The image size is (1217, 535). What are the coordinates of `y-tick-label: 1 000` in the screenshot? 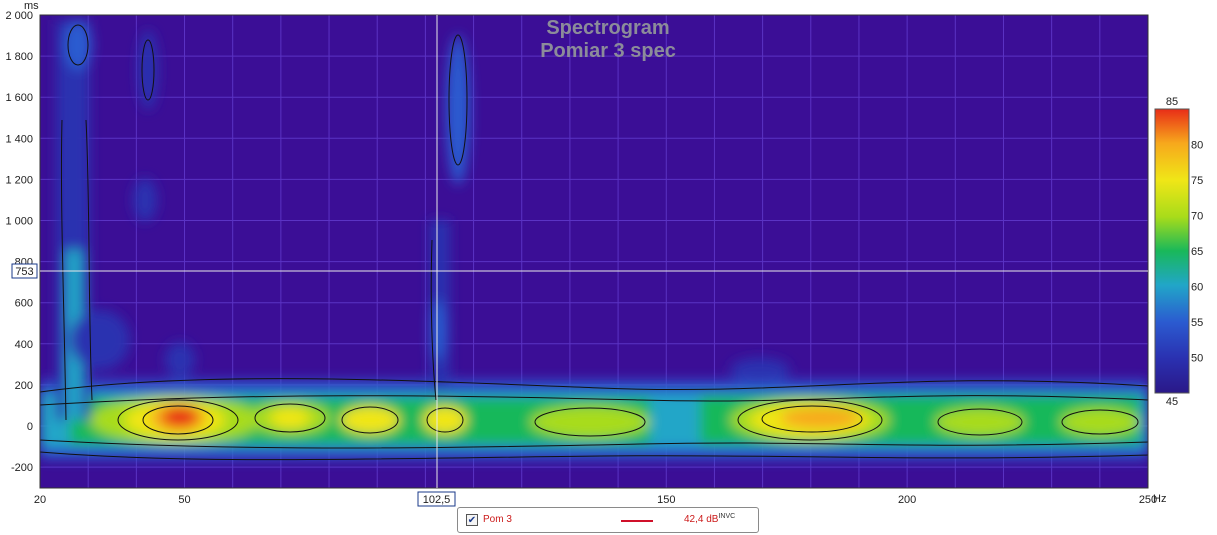 It's located at (19, 222).